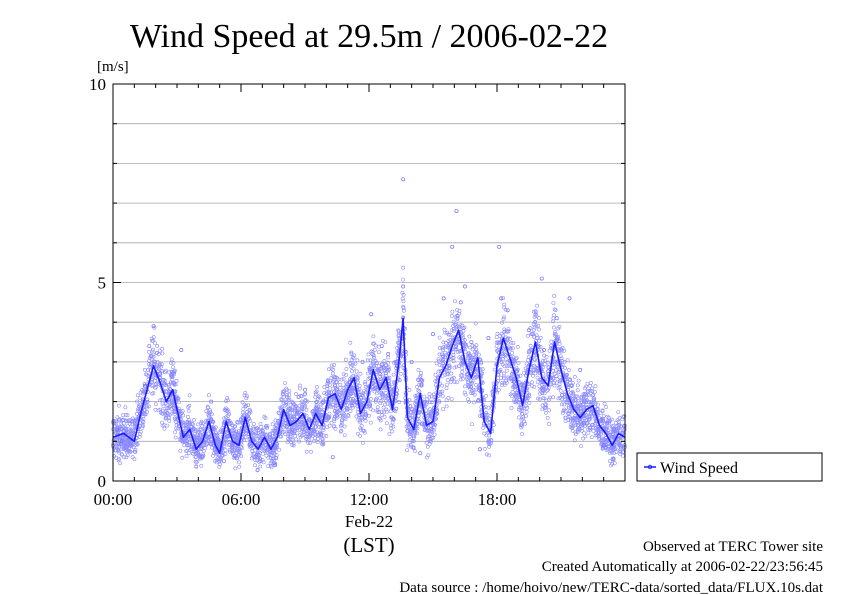  Describe the element at coordinates (369, 499) in the screenshot. I see `x-tick-label: 12:00` at that location.